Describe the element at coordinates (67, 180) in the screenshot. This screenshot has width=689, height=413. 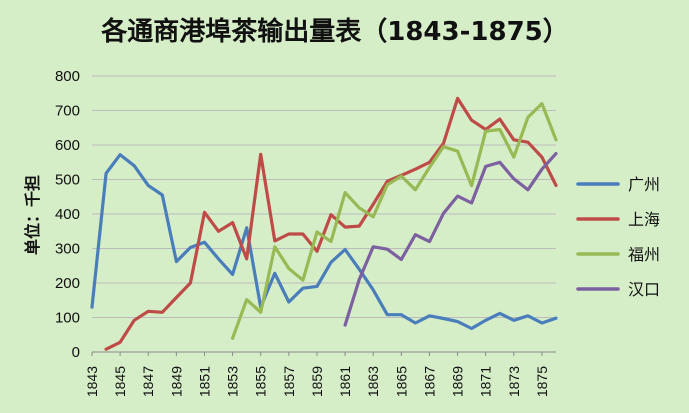
I see `y-tick-label: 500` at that location.